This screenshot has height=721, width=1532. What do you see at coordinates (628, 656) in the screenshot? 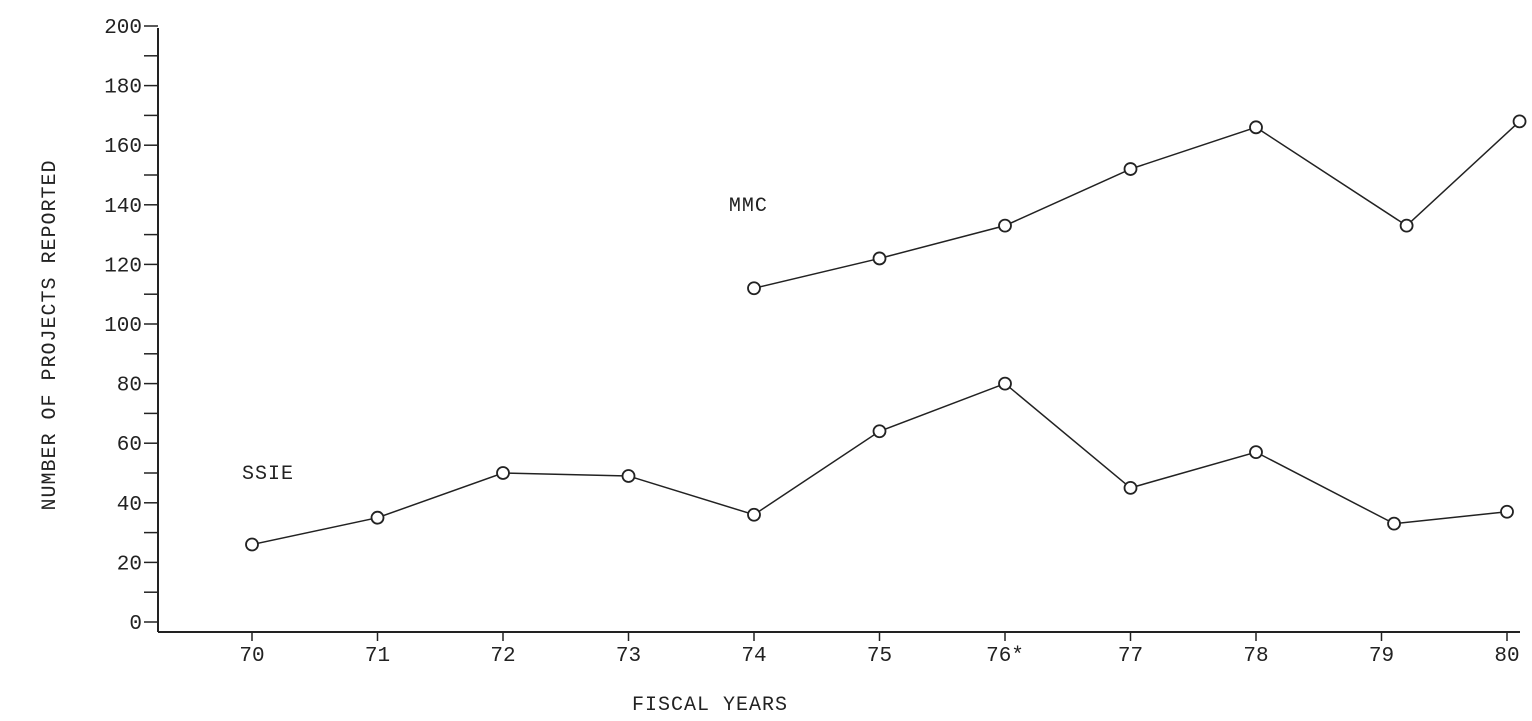
I see `x-tick-label: 73` at bounding box center [628, 656].